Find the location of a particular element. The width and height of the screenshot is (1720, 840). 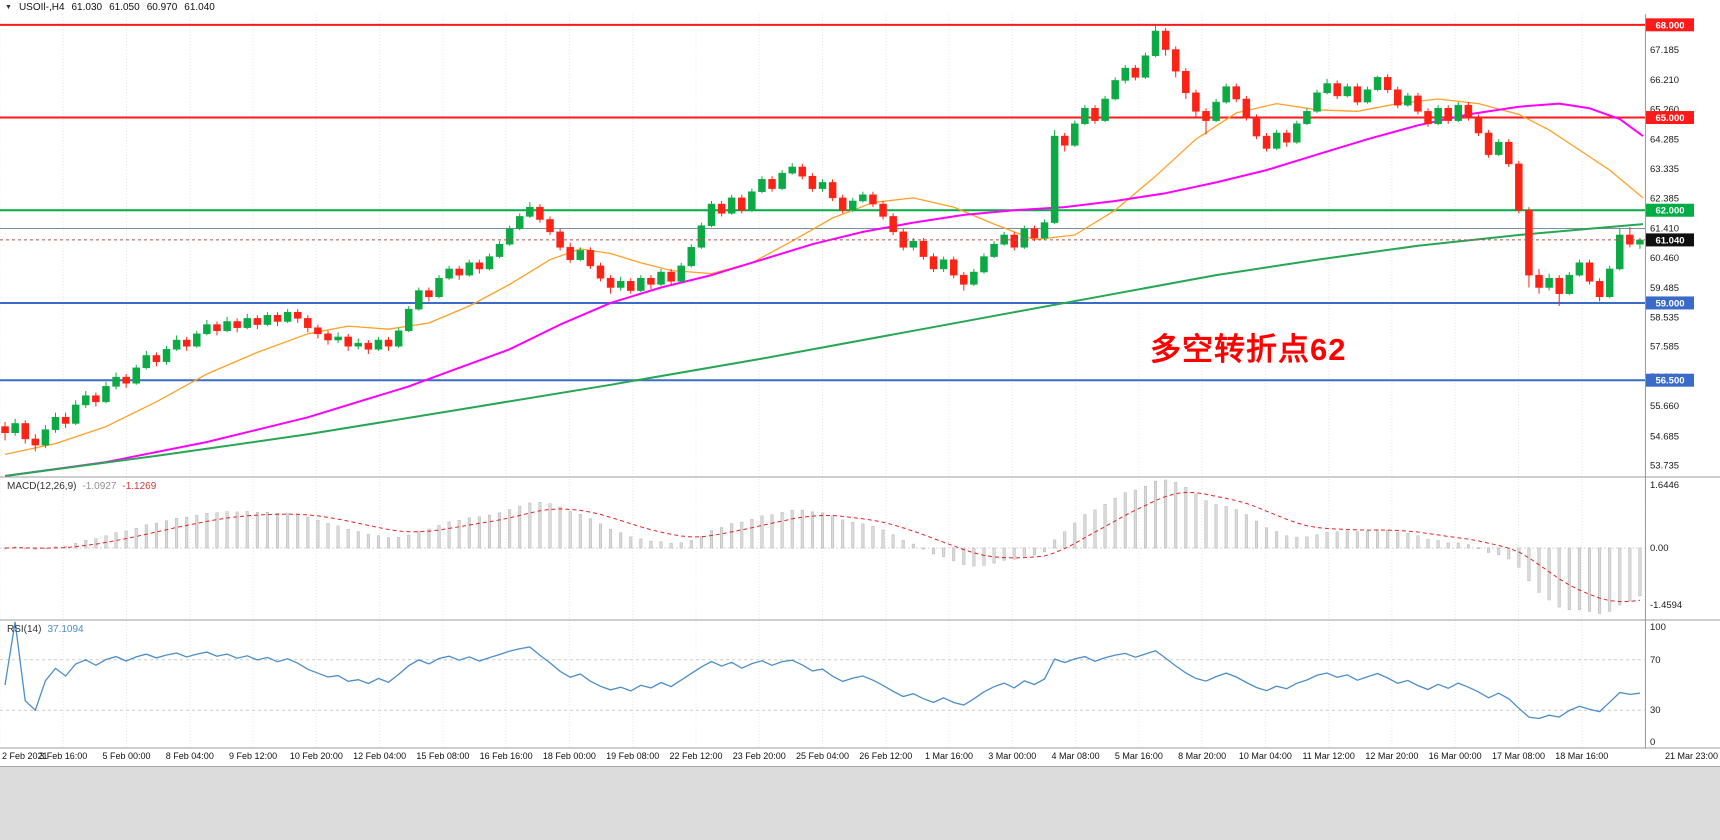

svg-text: 11 Mar 12:00 is located at coordinates (1328, 756).